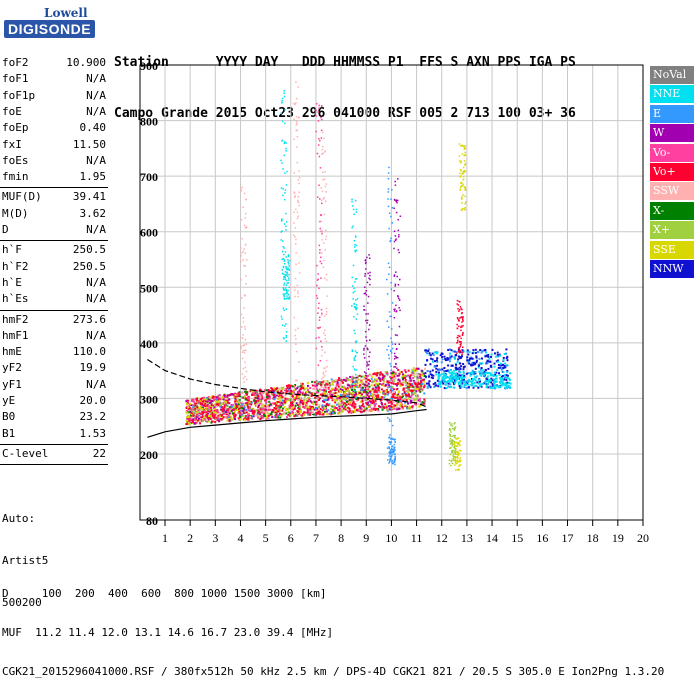 The width and height of the screenshot is (700, 691). I want to click on y-tick-label: 300, so click(149, 399).